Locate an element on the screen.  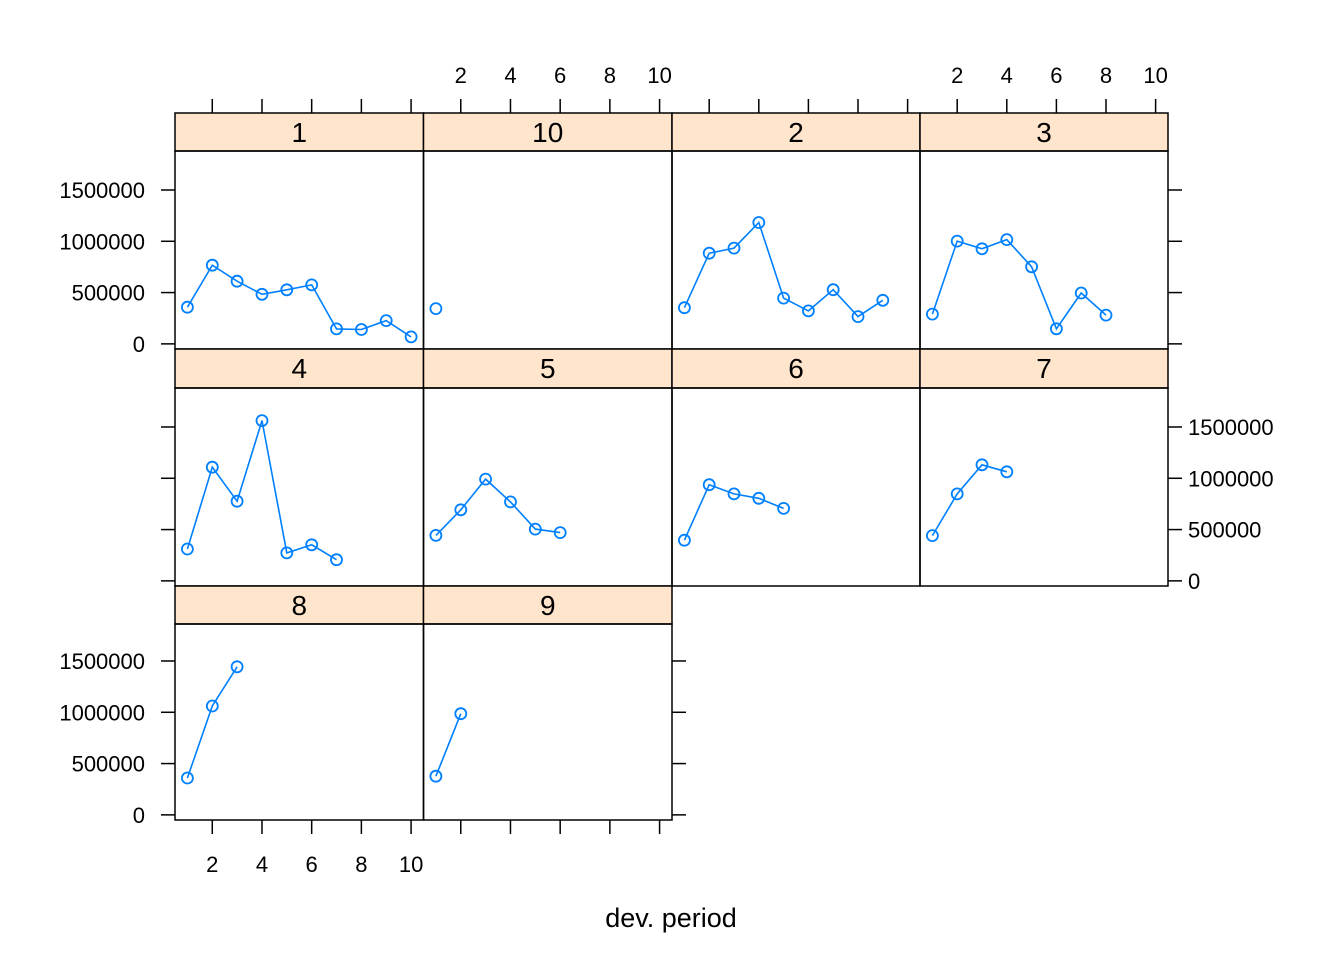
panel-1: 1 is located at coordinates (299, 231).